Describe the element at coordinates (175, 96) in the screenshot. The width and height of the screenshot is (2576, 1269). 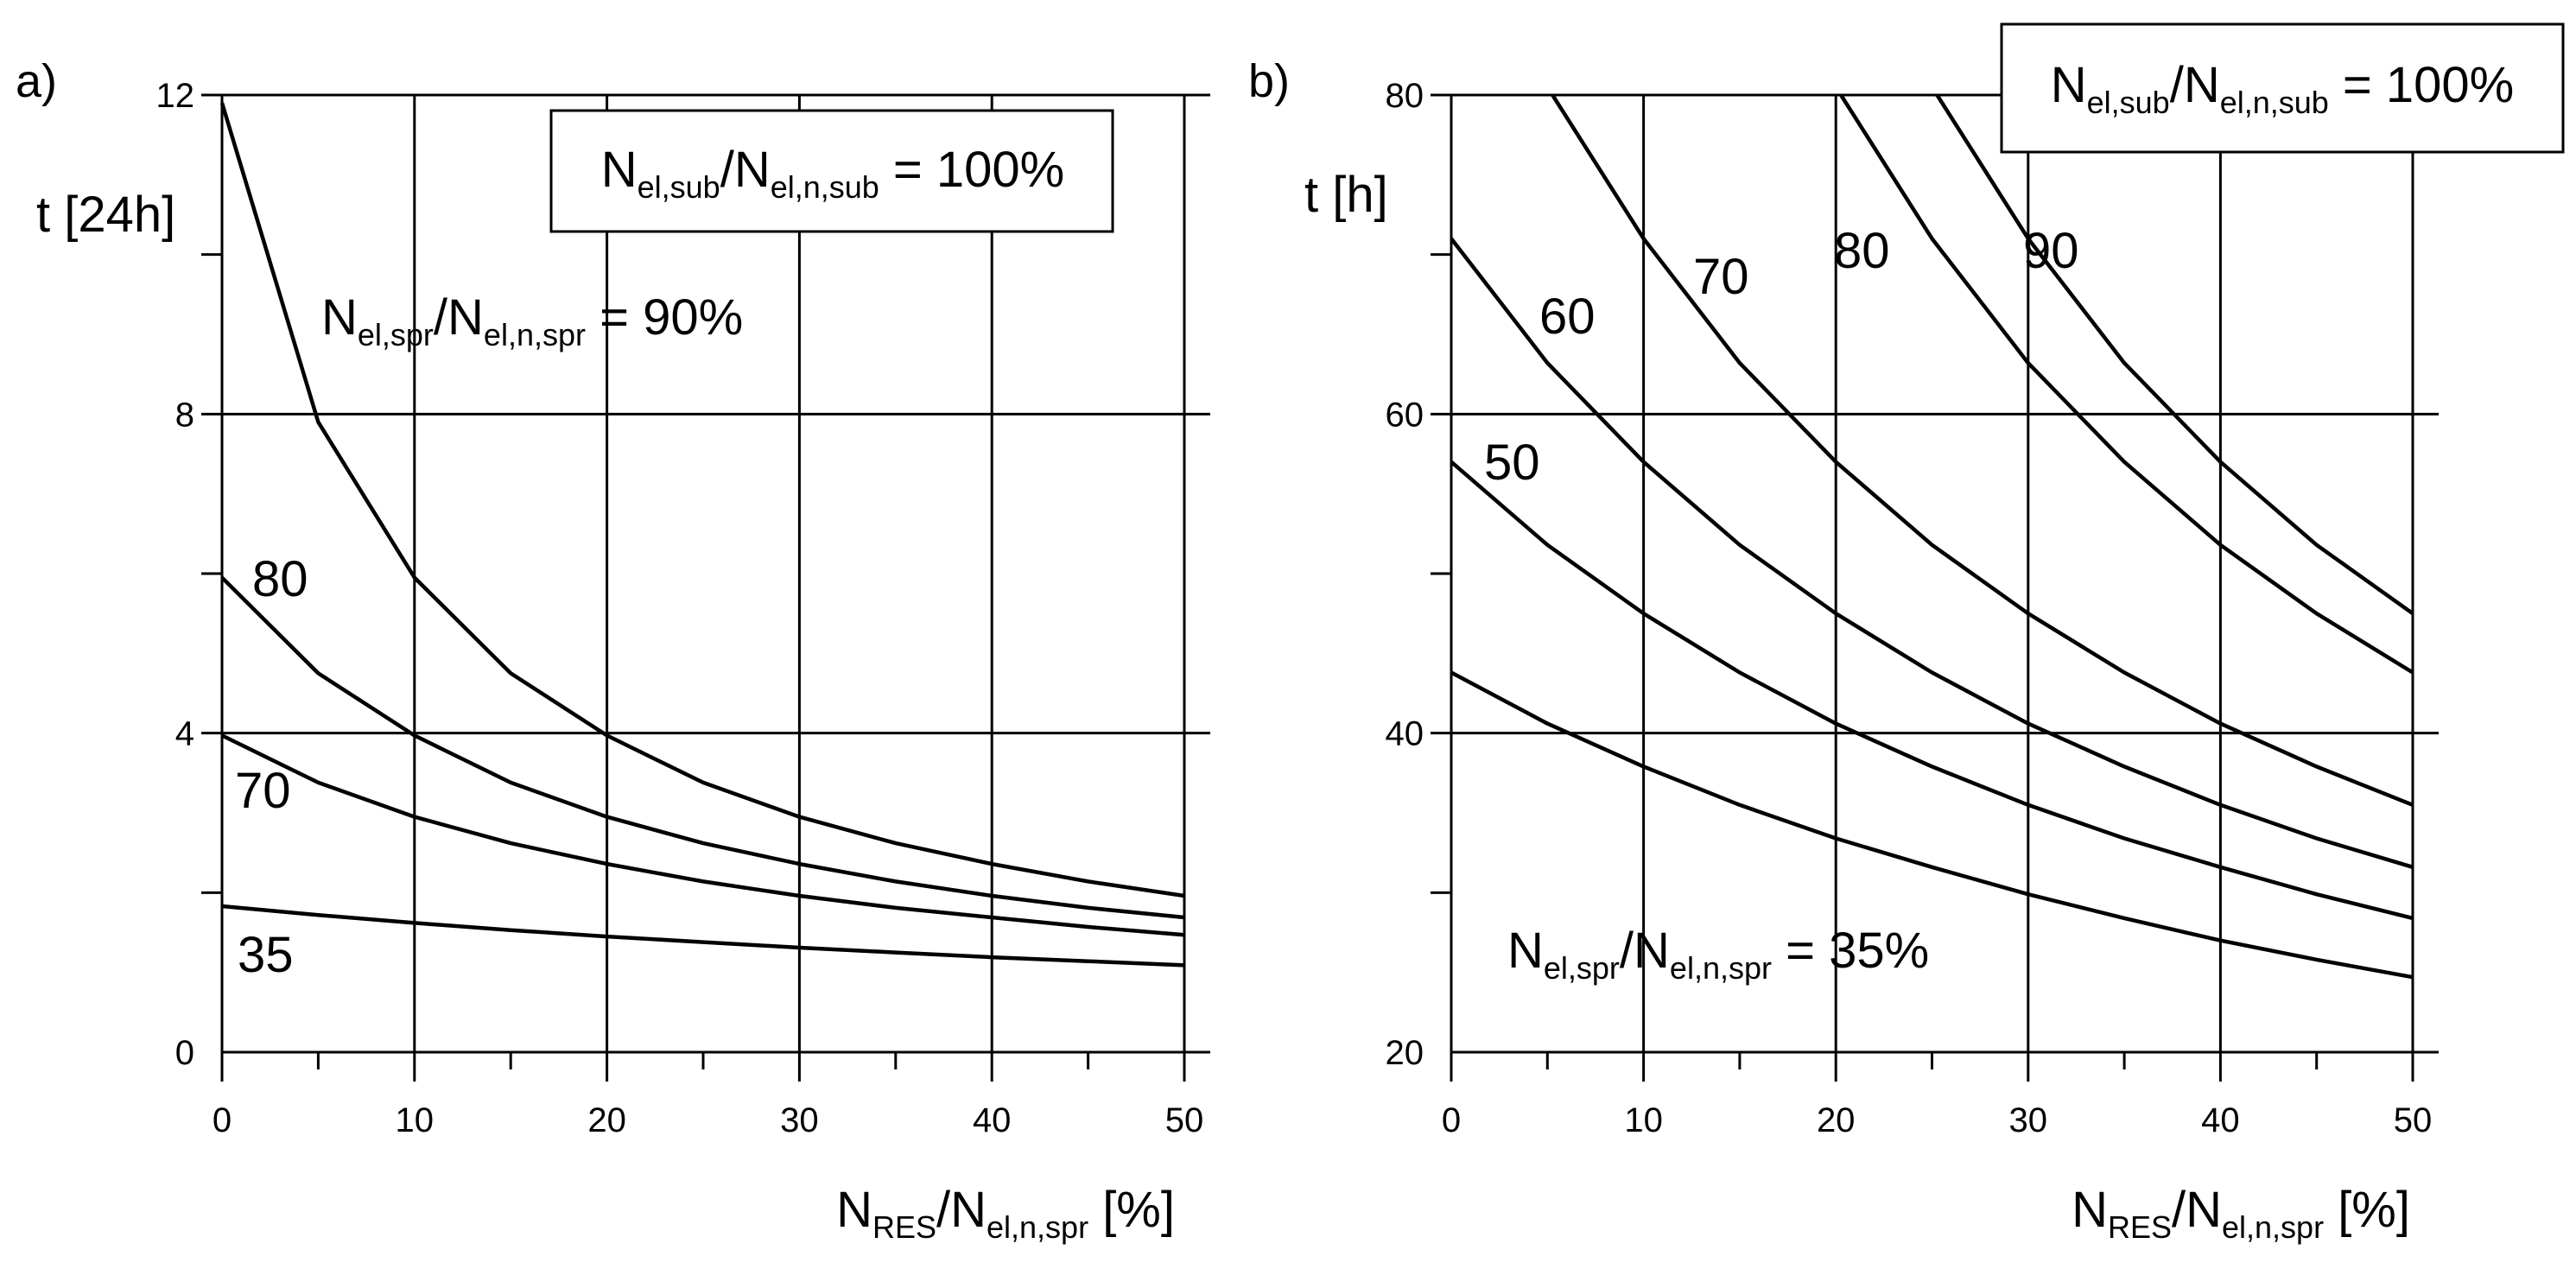
I see `y-tick-label: 12` at that location.